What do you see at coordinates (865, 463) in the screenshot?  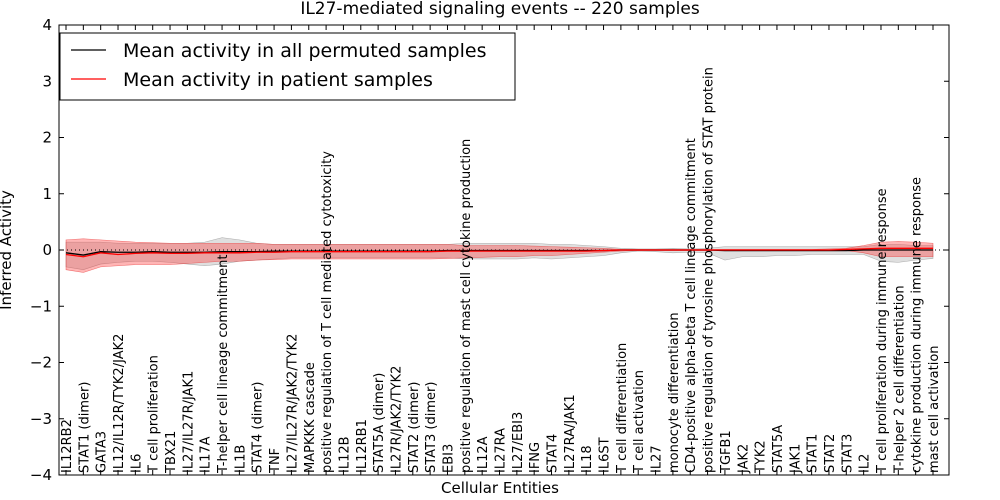 I see `x-tick-label: IL2` at bounding box center [865, 463].